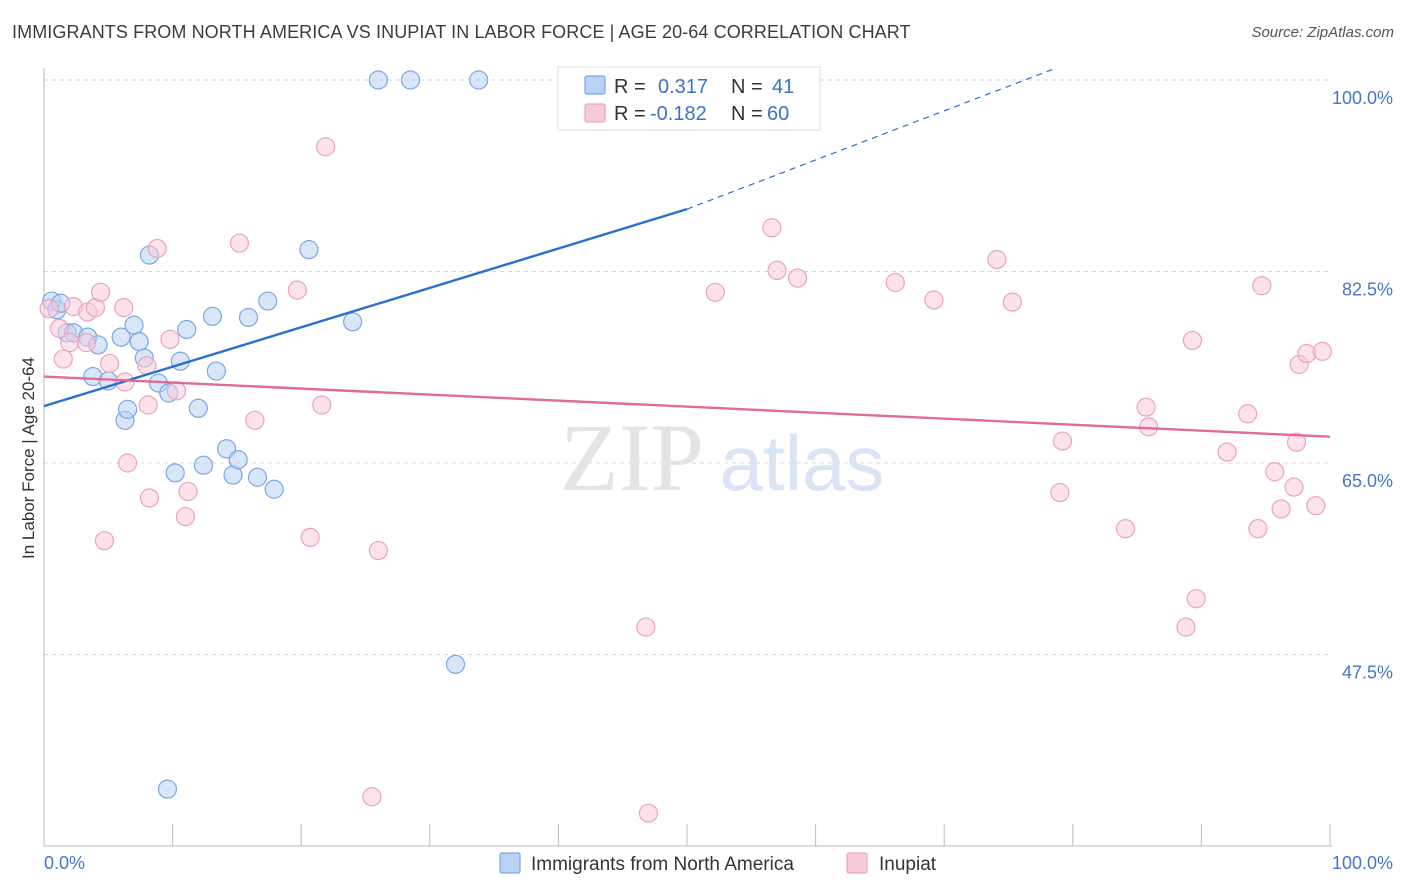 The width and height of the screenshot is (1406, 892). Describe the element at coordinates (630, 114) in the screenshot. I see `legend-r-label-pink: R =` at that location.